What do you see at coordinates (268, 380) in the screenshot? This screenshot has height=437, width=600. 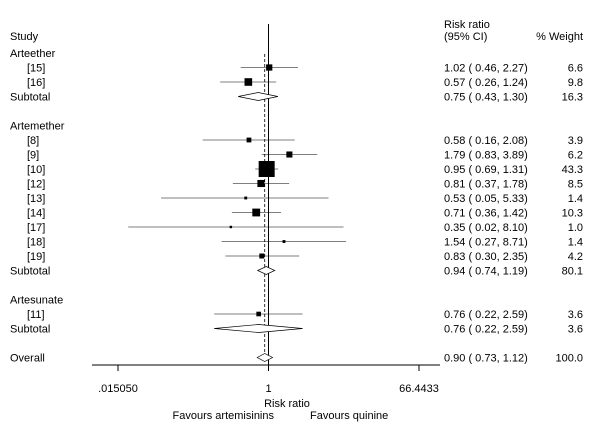 I see `x-axis-ticks: .015050 1 66.4433` at bounding box center [268, 380].